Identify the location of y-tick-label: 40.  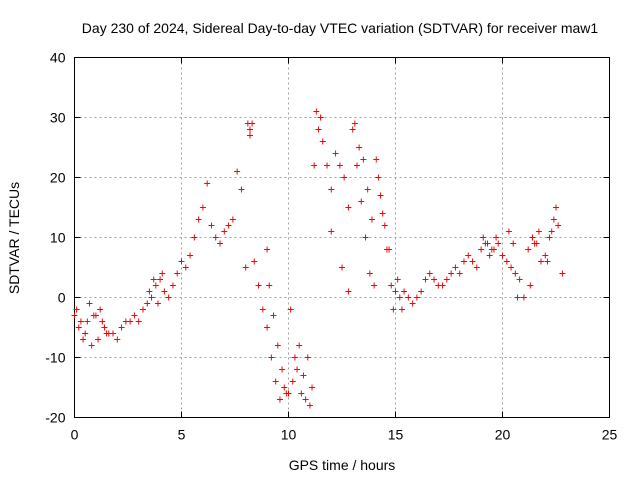
(58, 58).